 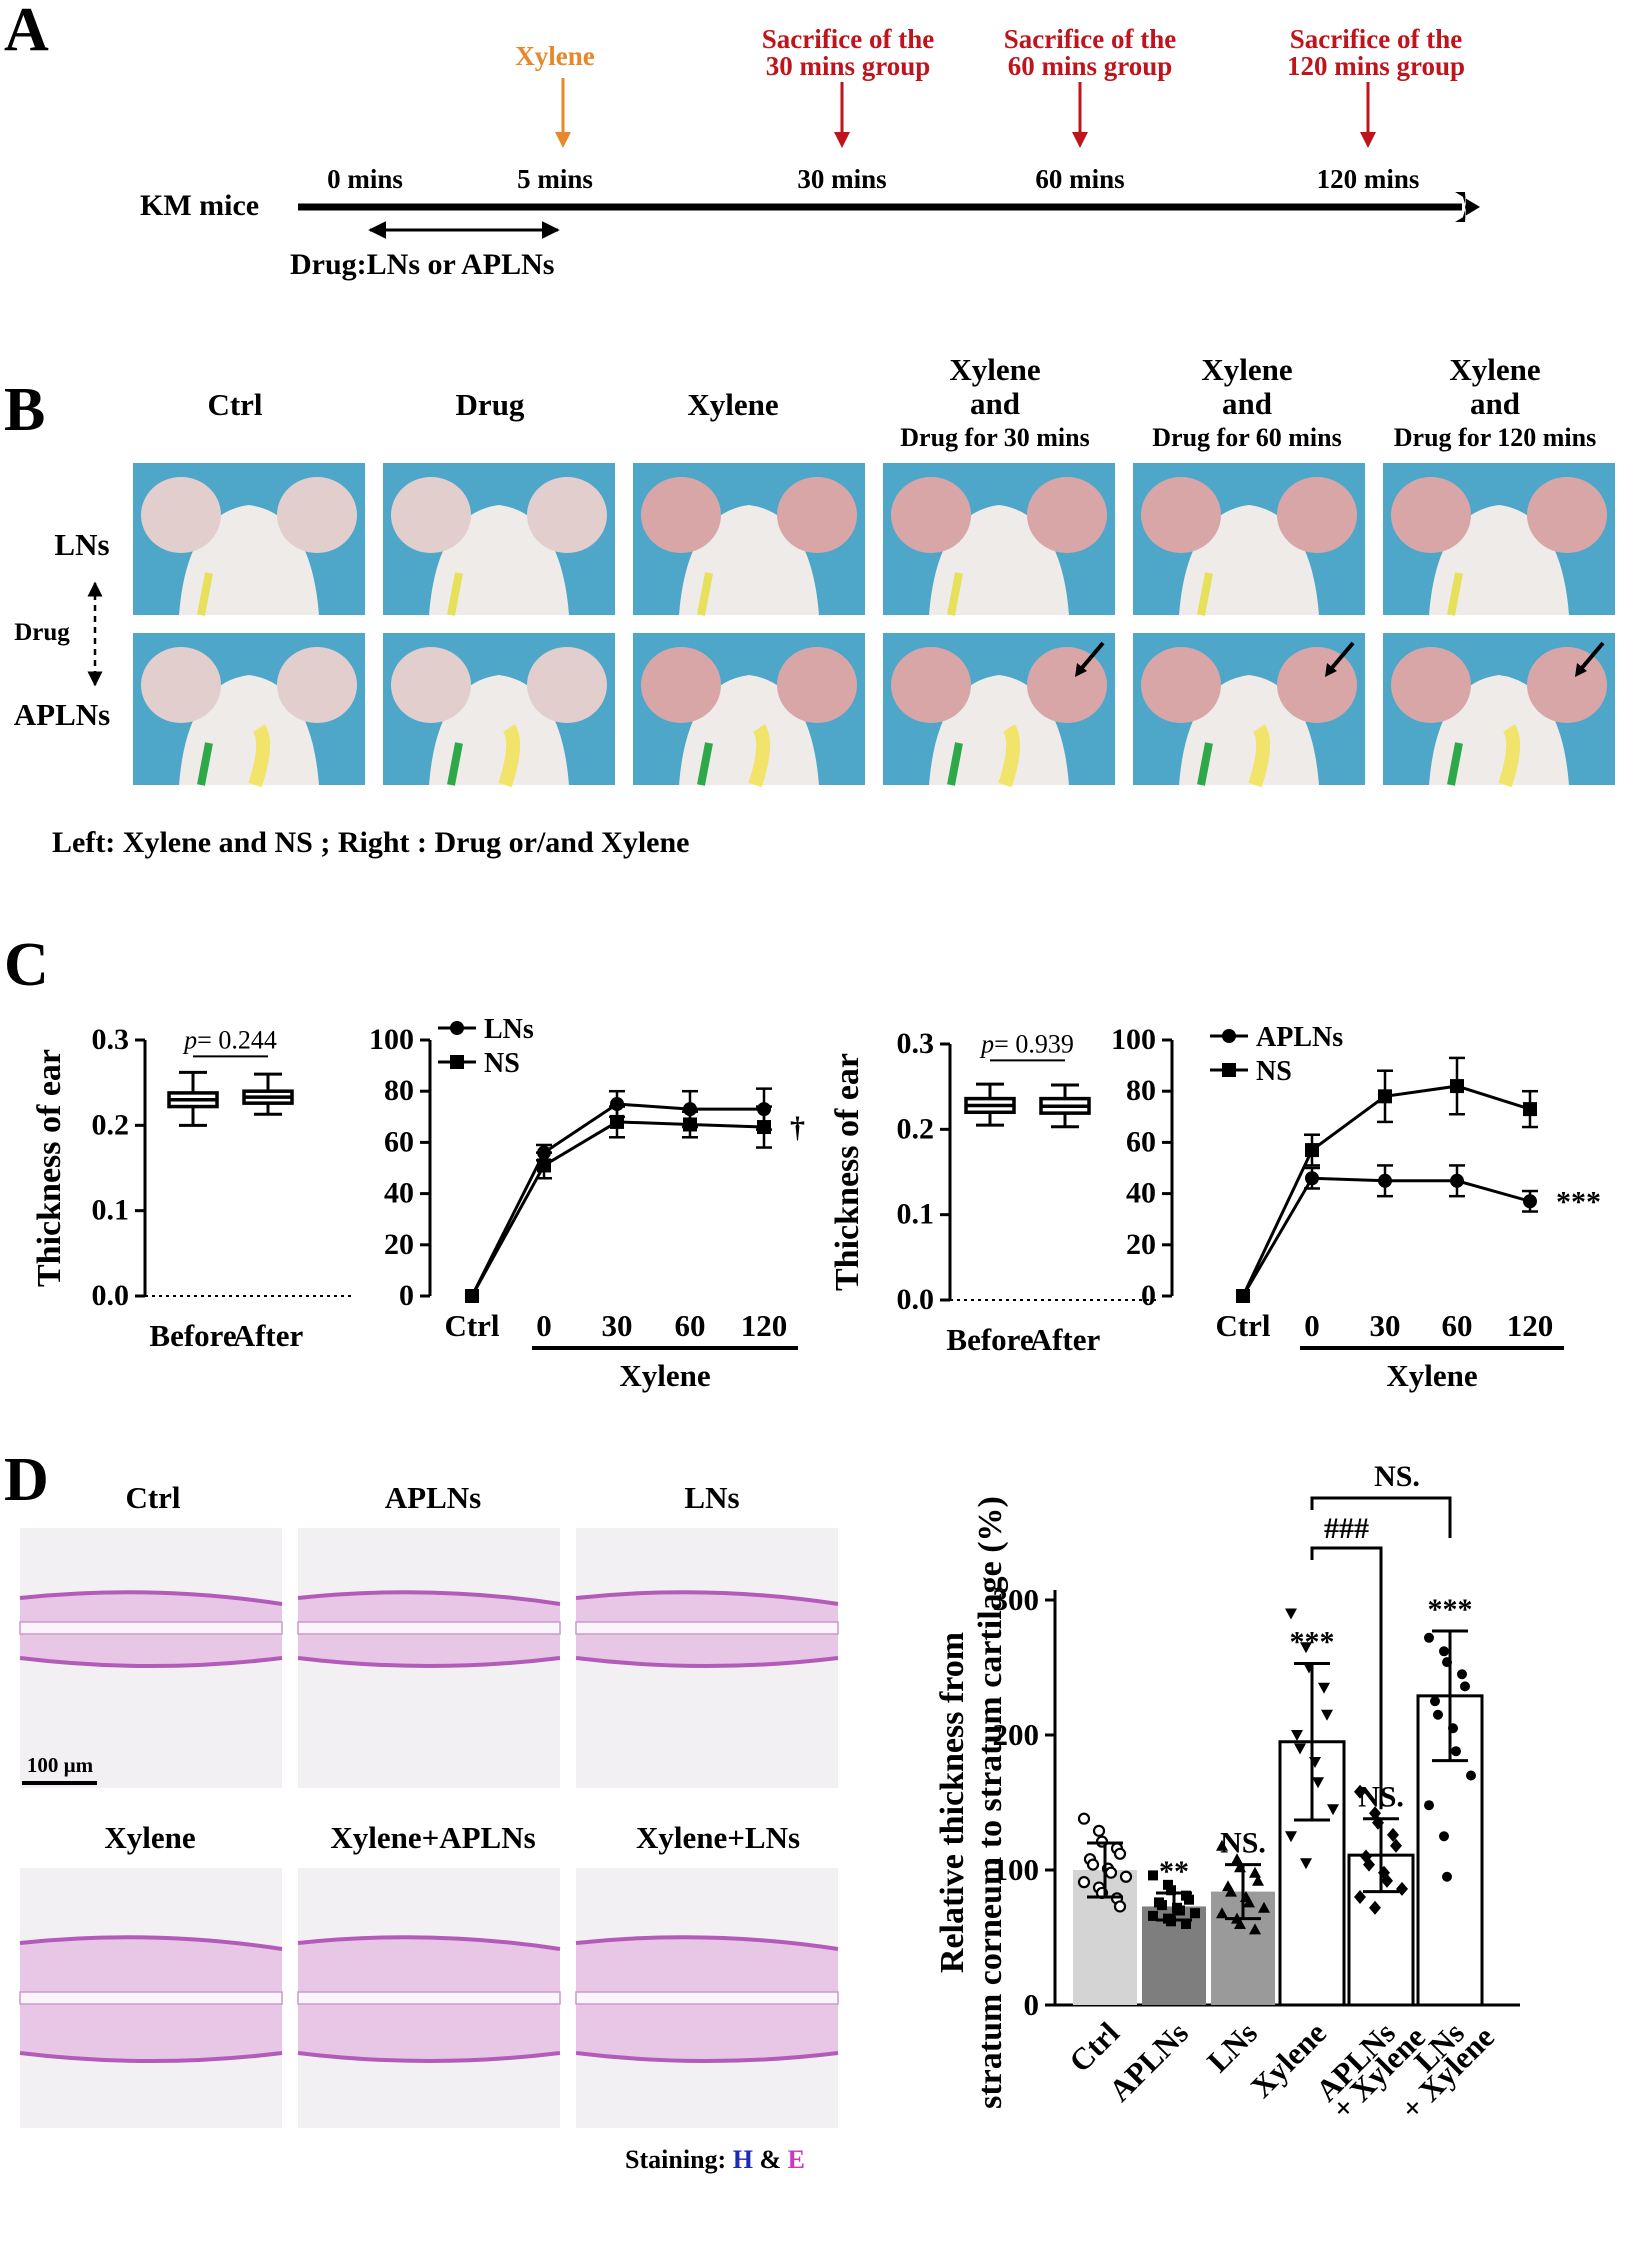 What do you see at coordinates (990, 1802) in the screenshot?
I see `y-axis-title-line2: stratum corneum to stratum cartilage (%)` at bounding box center [990, 1802].